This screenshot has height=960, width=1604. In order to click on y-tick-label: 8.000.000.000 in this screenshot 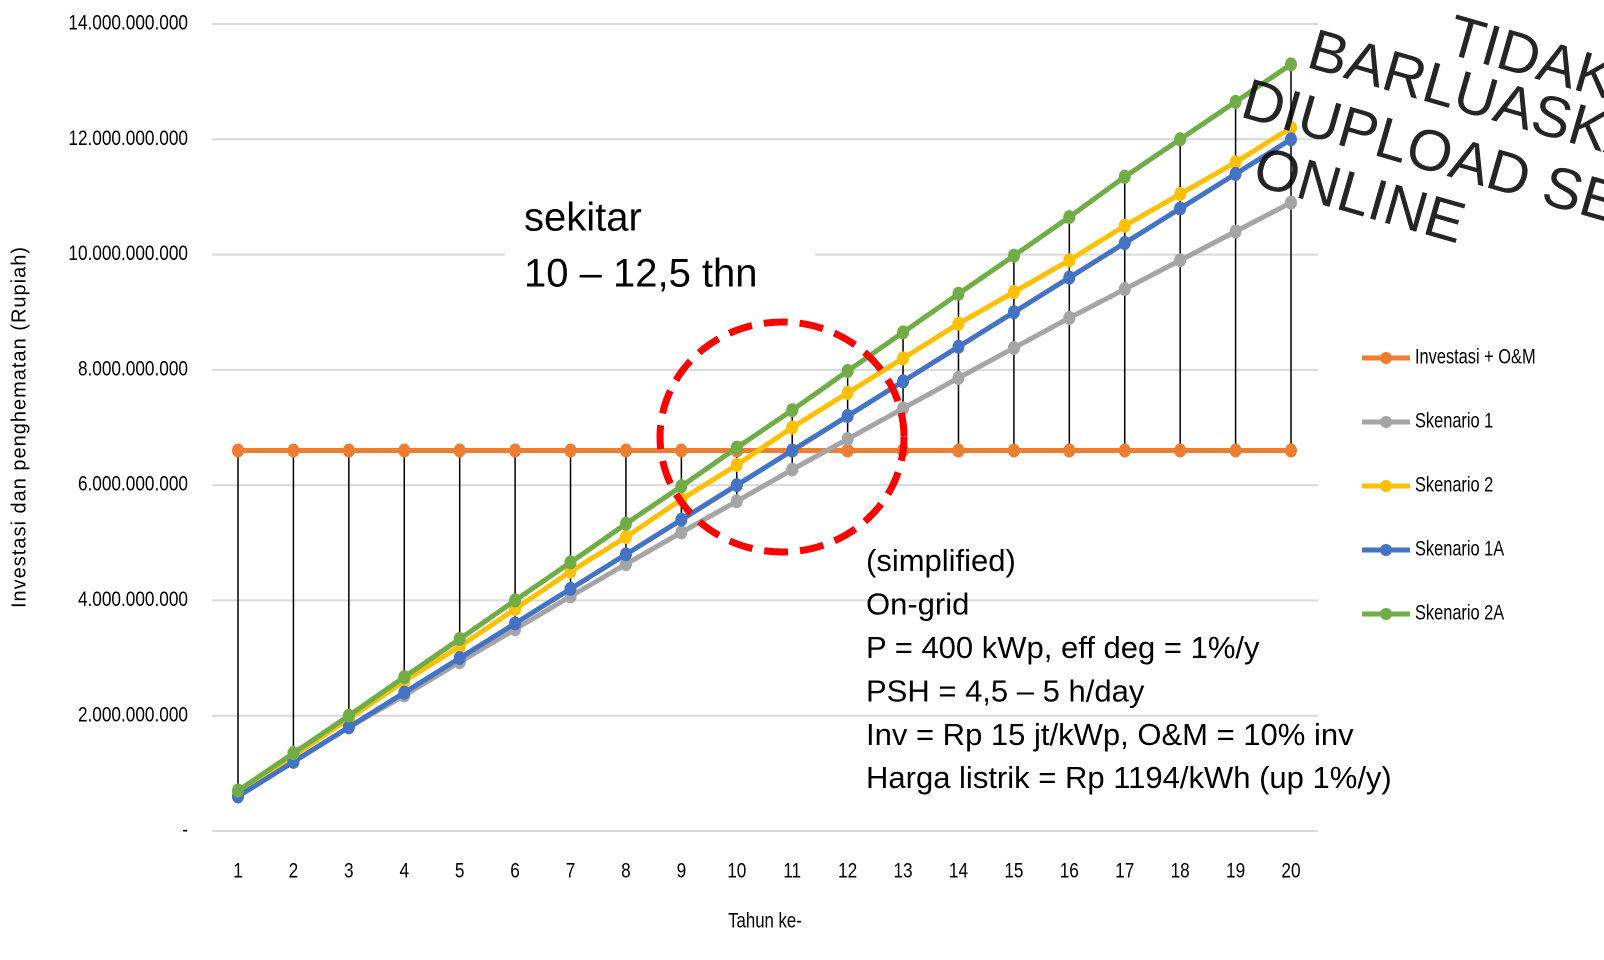, I will do `click(133, 369)`.